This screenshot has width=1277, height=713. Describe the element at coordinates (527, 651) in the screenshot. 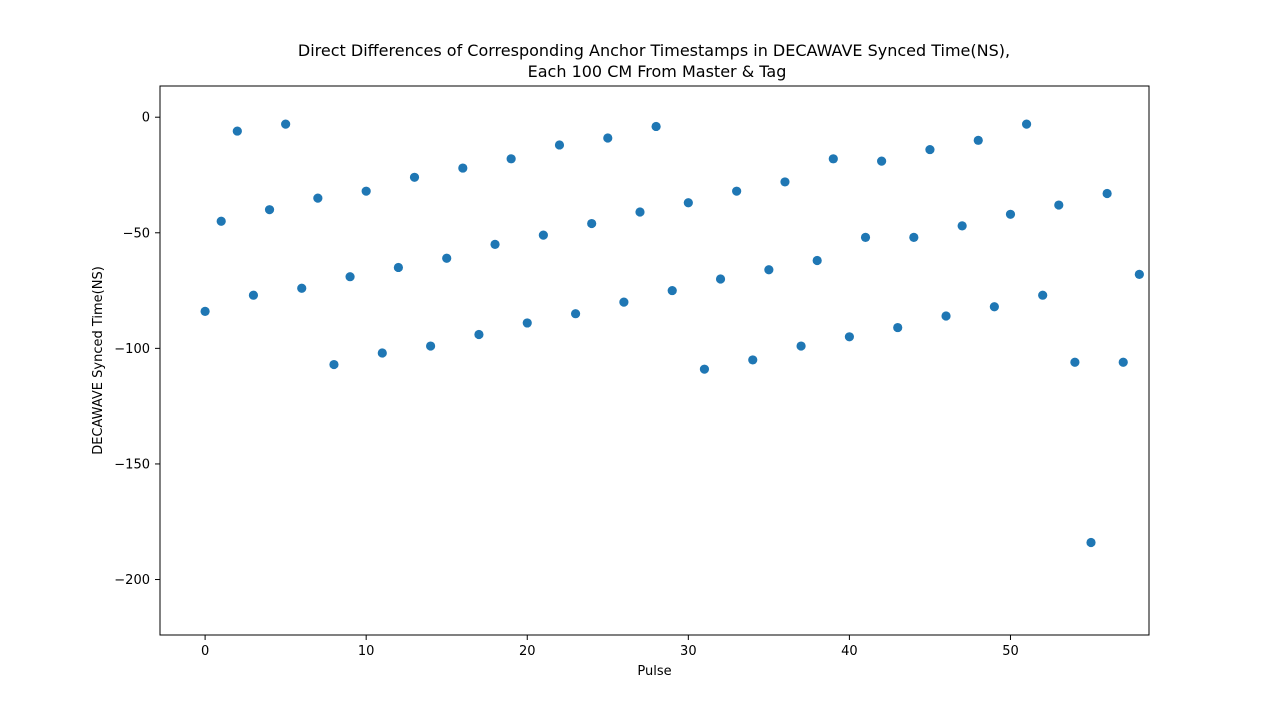

I see `x-tick-label: 20` at that location.